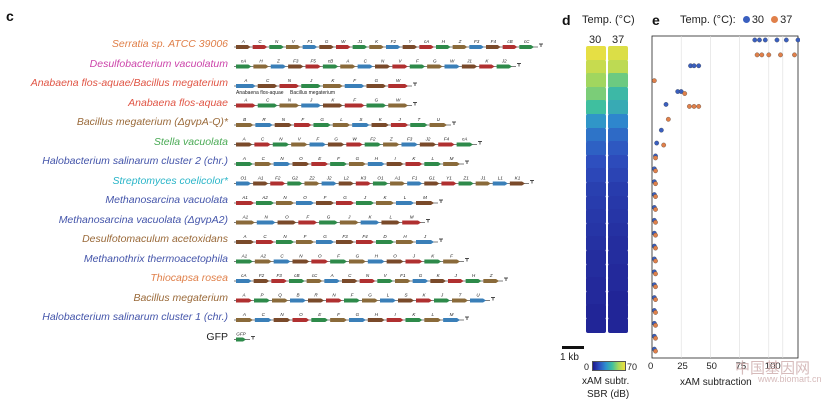  Describe the element at coordinates (736, 20) in the screenshot. I see `temperature-legend: Temp. (°C): 30 37` at that location.